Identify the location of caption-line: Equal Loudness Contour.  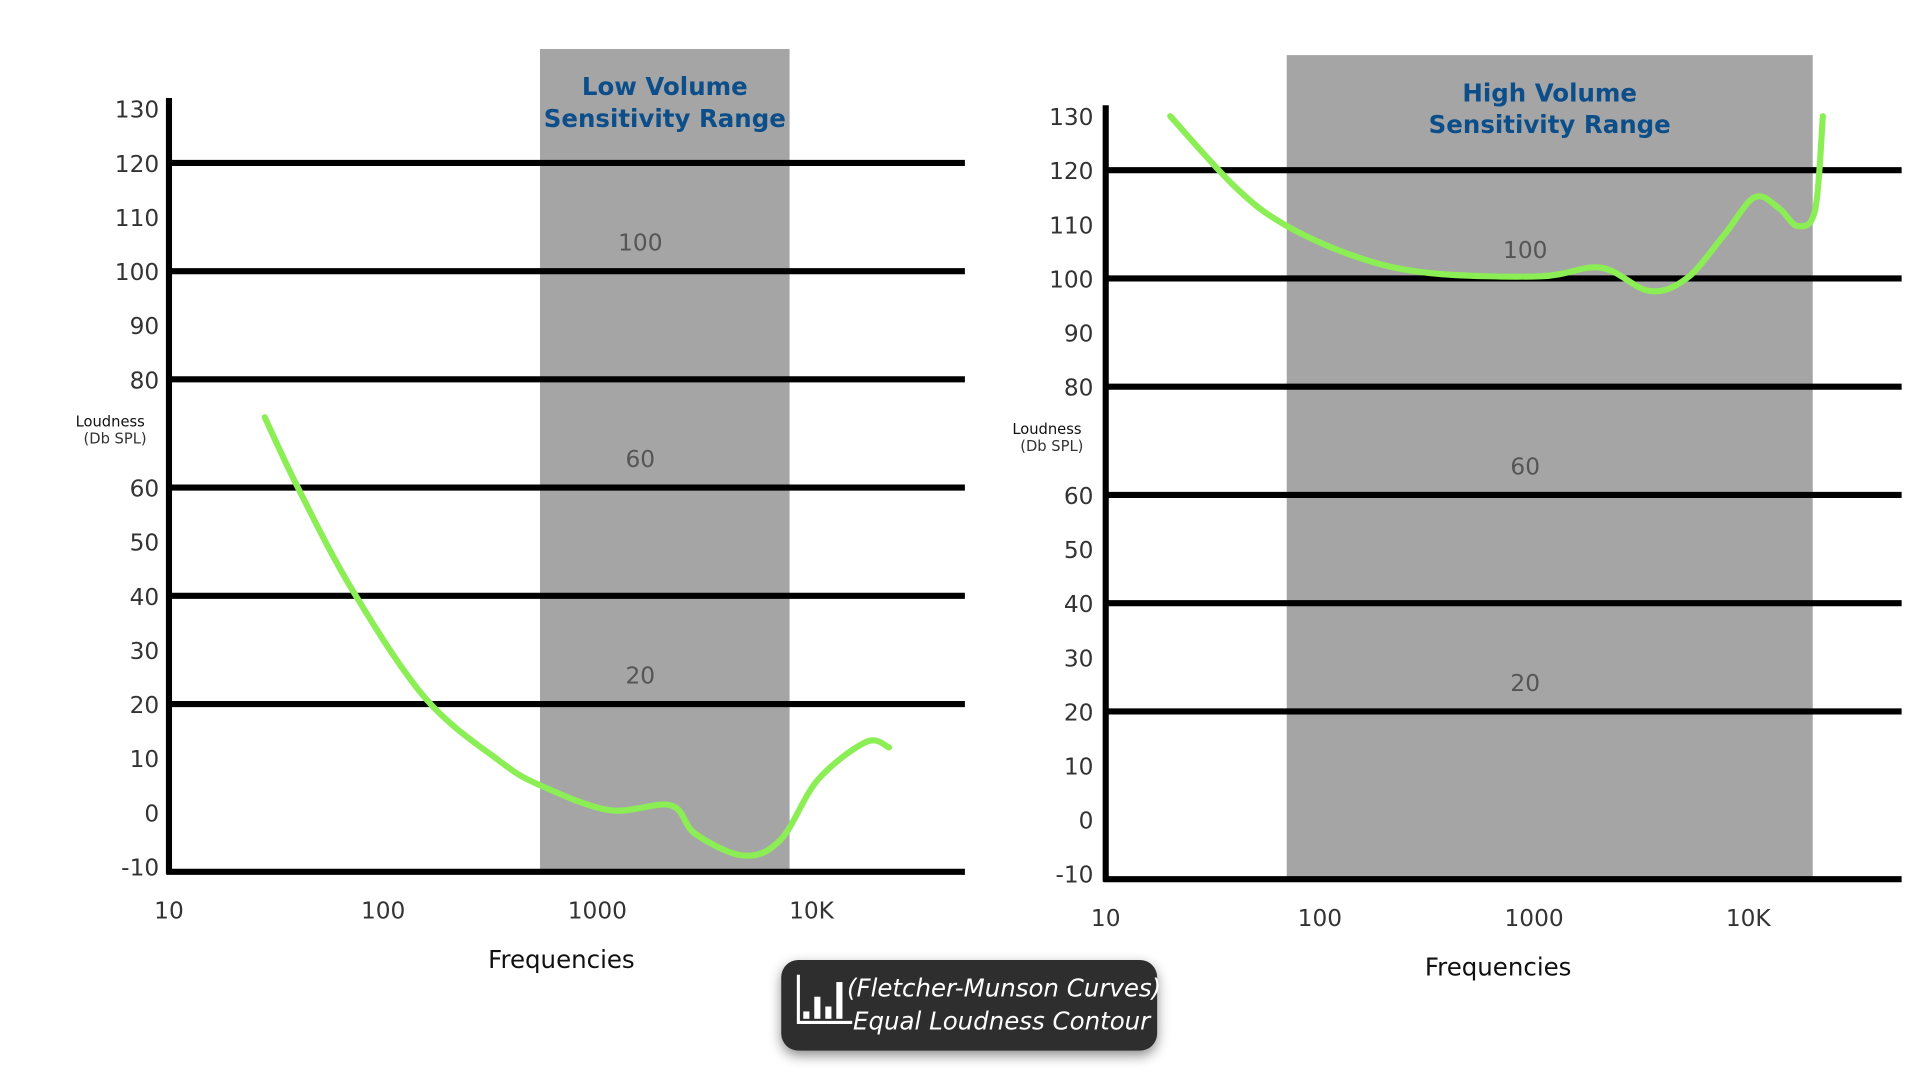
(1002, 1020).